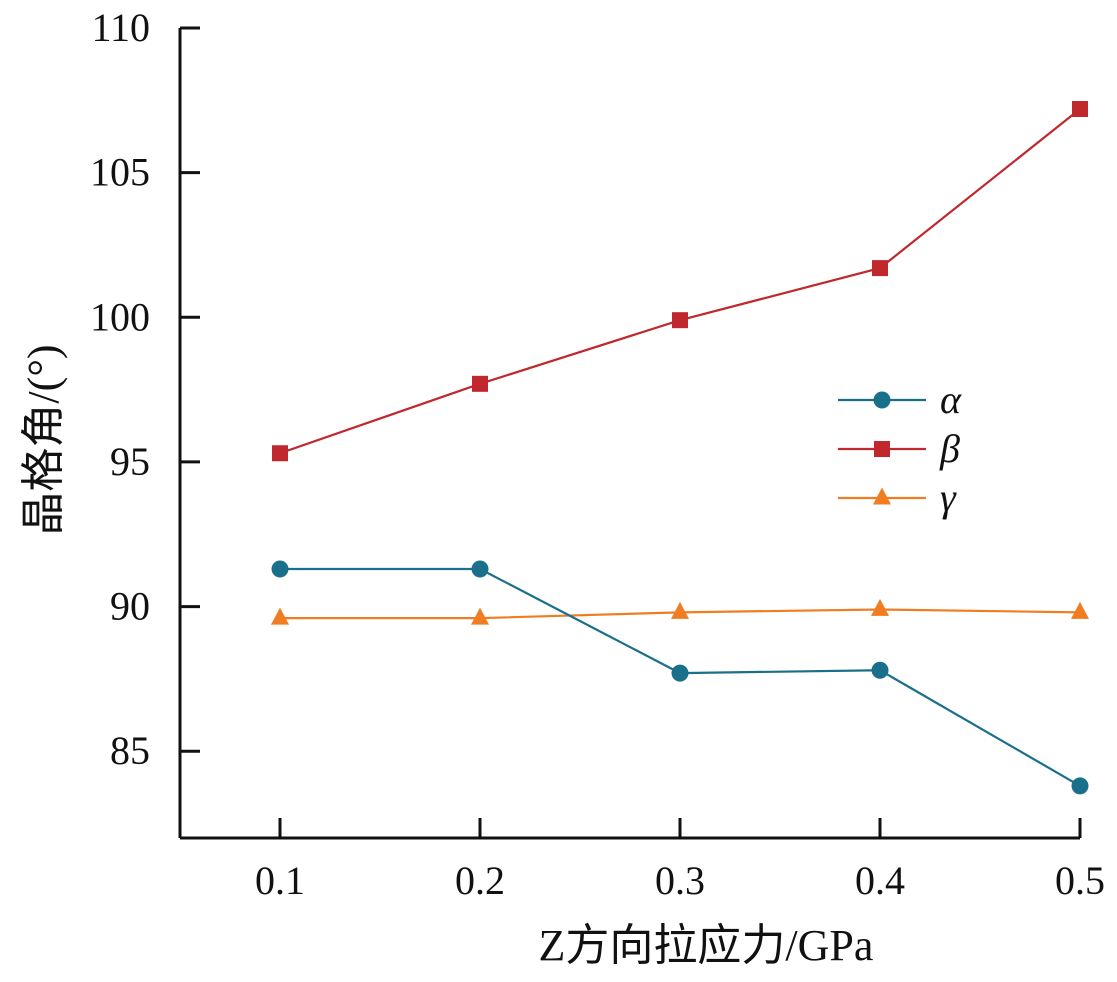 The height and width of the screenshot is (982, 1117). Describe the element at coordinates (897, 497) in the screenshot. I see `legend-entry: γ` at that location.